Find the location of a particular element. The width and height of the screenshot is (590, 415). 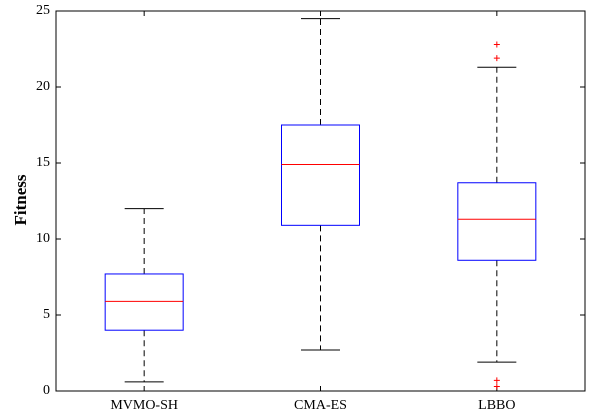

y-axis-label: Fitness is located at coordinates (20, 199).